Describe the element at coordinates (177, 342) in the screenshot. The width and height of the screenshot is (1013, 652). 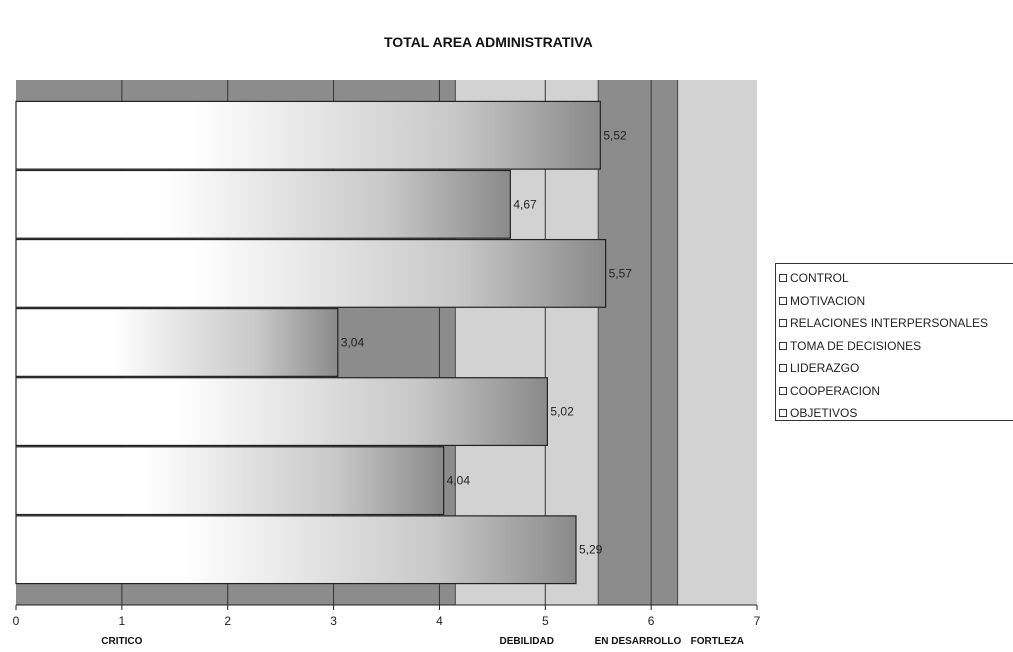
I see `bar-toma-de-decisiones` at that location.